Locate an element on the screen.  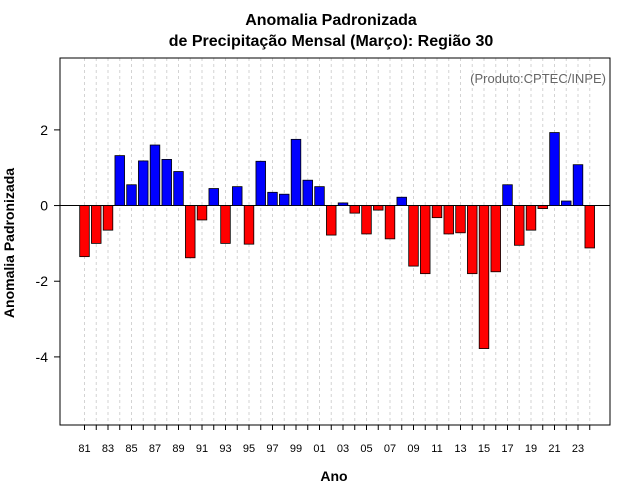
bar-1991 is located at coordinates (202, 213).